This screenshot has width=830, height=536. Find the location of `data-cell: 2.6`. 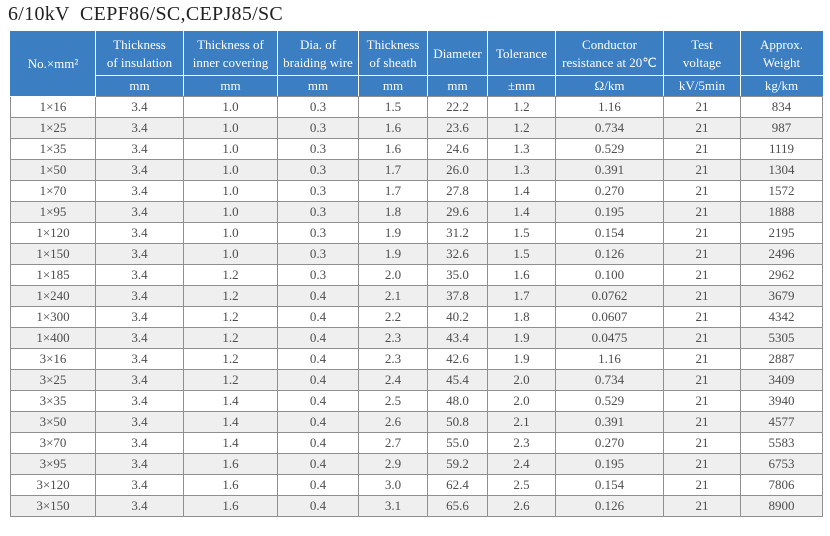

data-cell: 2.6 is located at coordinates (521, 506).